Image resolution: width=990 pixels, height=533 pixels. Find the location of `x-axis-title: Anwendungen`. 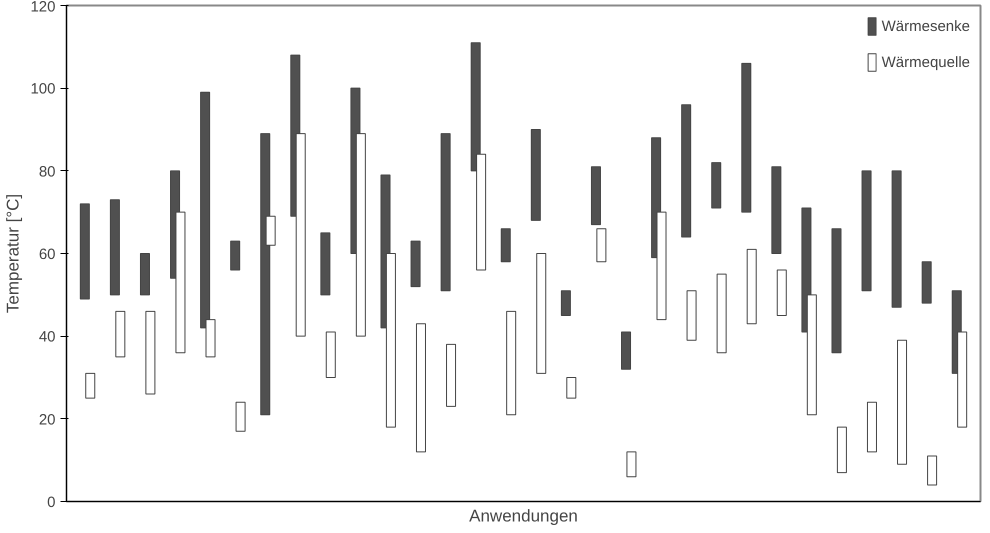

x-axis-title: Anwendungen is located at coordinates (523, 516).